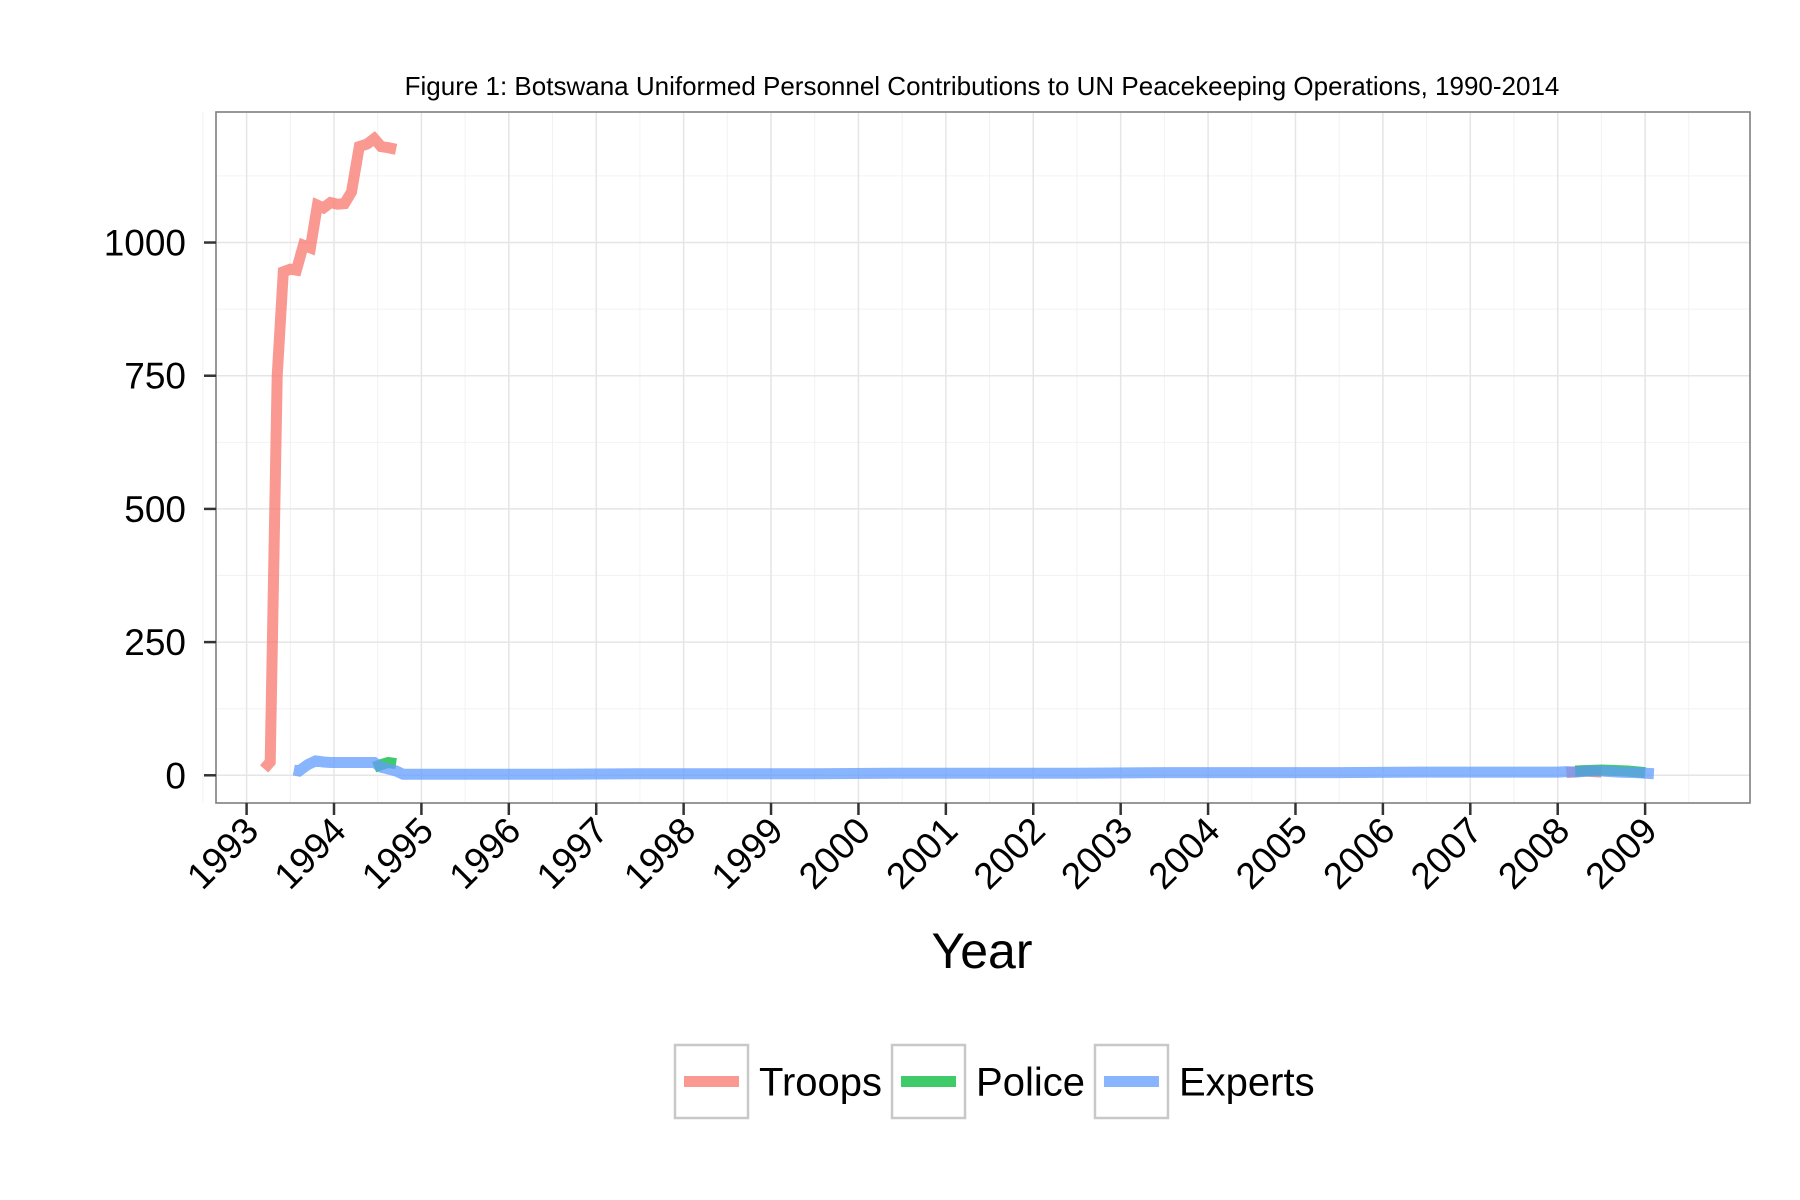 The height and width of the screenshot is (1200, 1800). What do you see at coordinates (222, 853) in the screenshot?
I see `x-tick-label: 1993` at bounding box center [222, 853].